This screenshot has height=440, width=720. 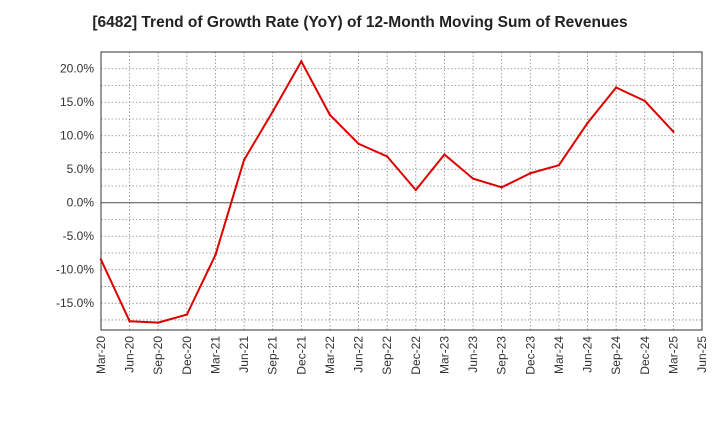 What do you see at coordinates (81, 169) in the screenshot?
I see `y-tick-label: 5.0%` at bounding box center [81, 169].